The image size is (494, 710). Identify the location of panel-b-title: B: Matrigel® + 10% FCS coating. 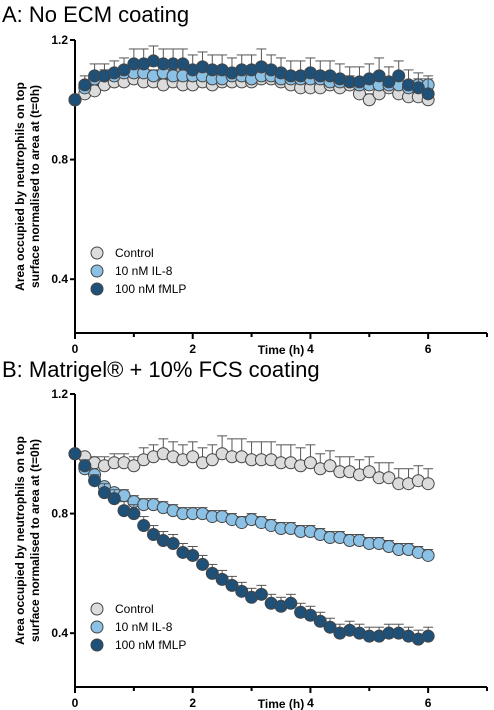
(161, 369).